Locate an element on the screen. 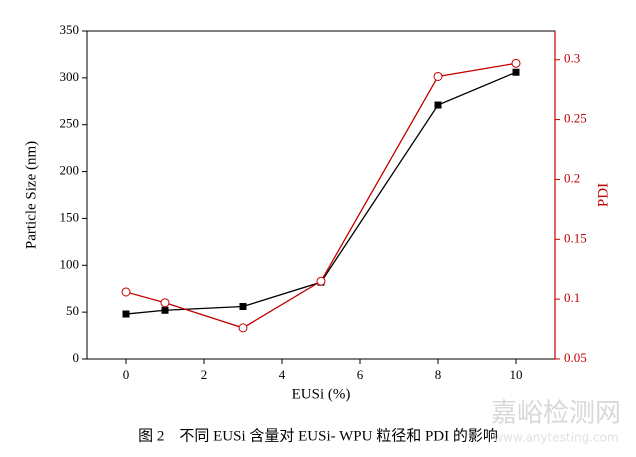 This screenshot has width=636, height=457. y2-axis-title: PDI is located at coordinates (603, 195).